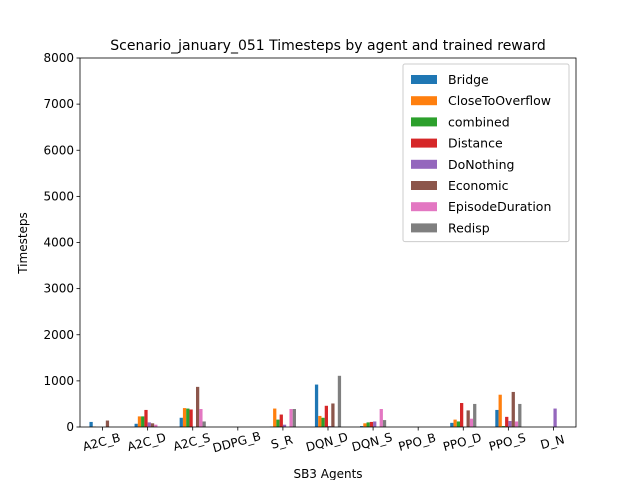  I want to click on x-tick-label: D_N, so click(552, 442).